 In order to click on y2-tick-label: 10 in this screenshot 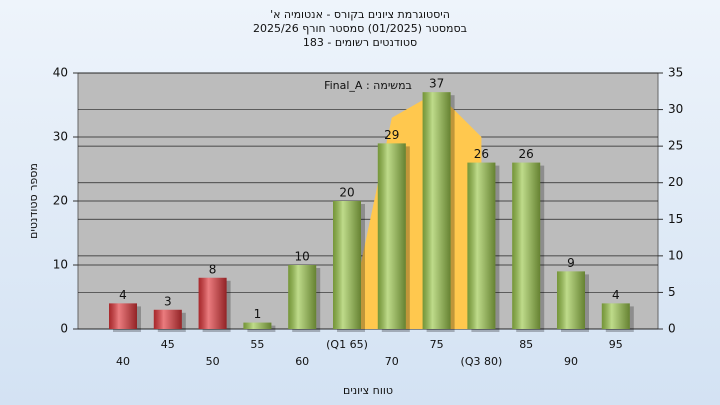, I will do `click(675, 255)`.